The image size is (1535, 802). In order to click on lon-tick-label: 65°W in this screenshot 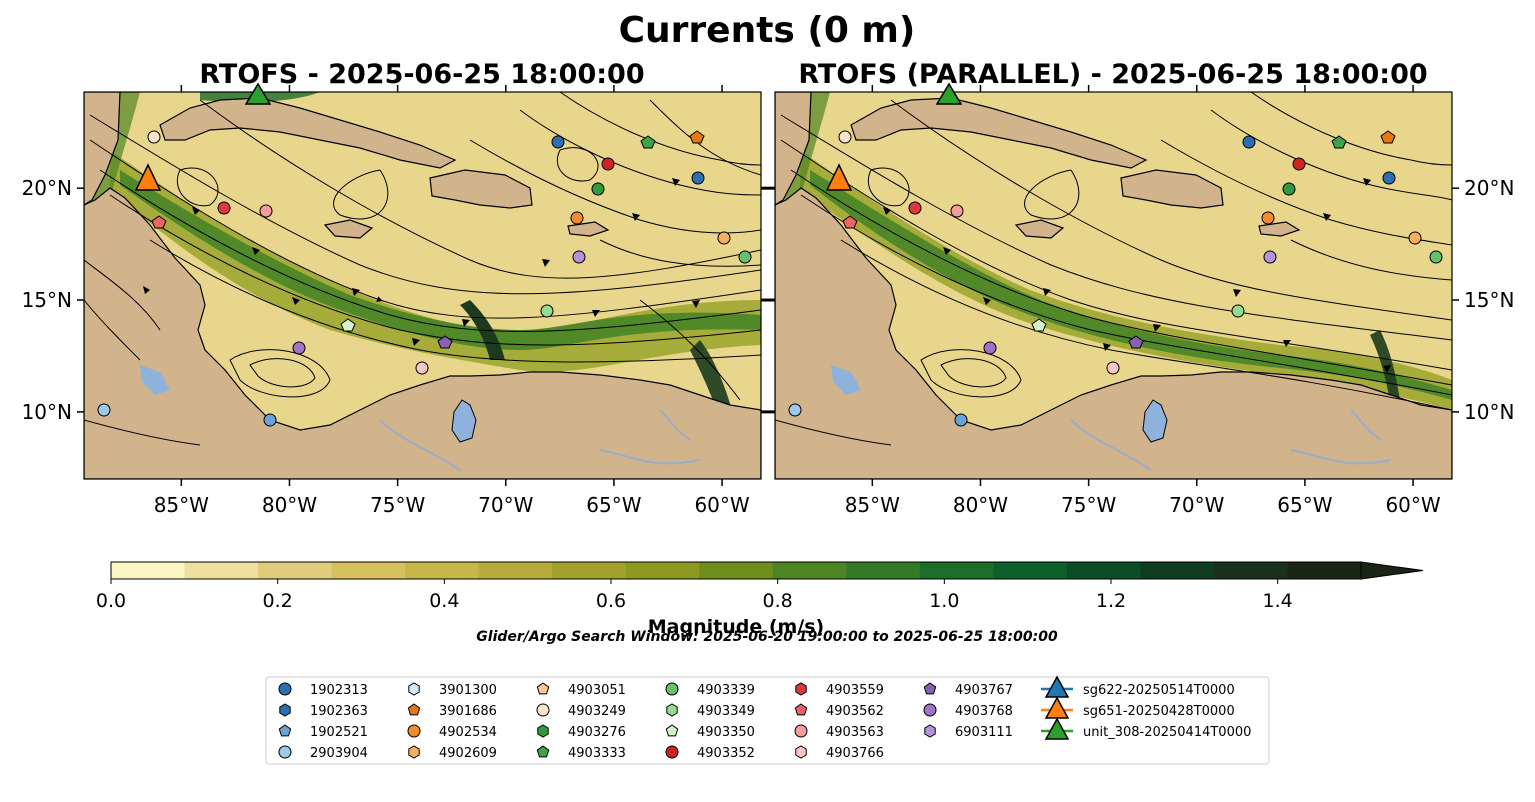, I will do `click(1304, 505)`.